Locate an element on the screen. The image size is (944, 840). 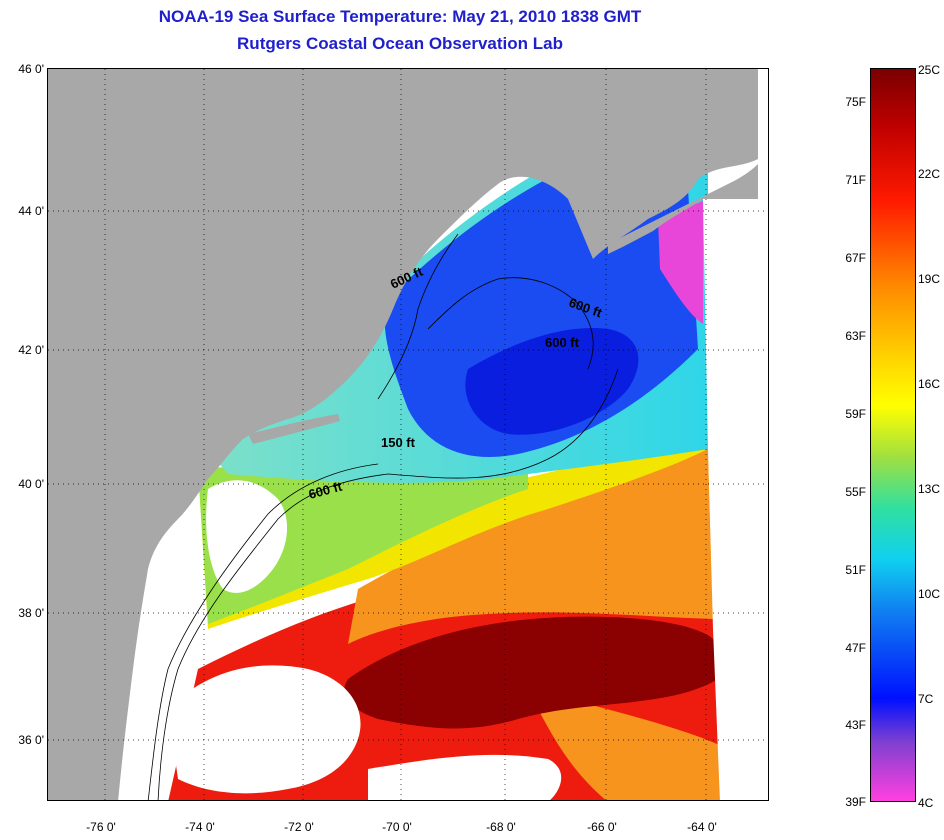
lon-label-66: -66 0' is located at coordinates (602, 827).